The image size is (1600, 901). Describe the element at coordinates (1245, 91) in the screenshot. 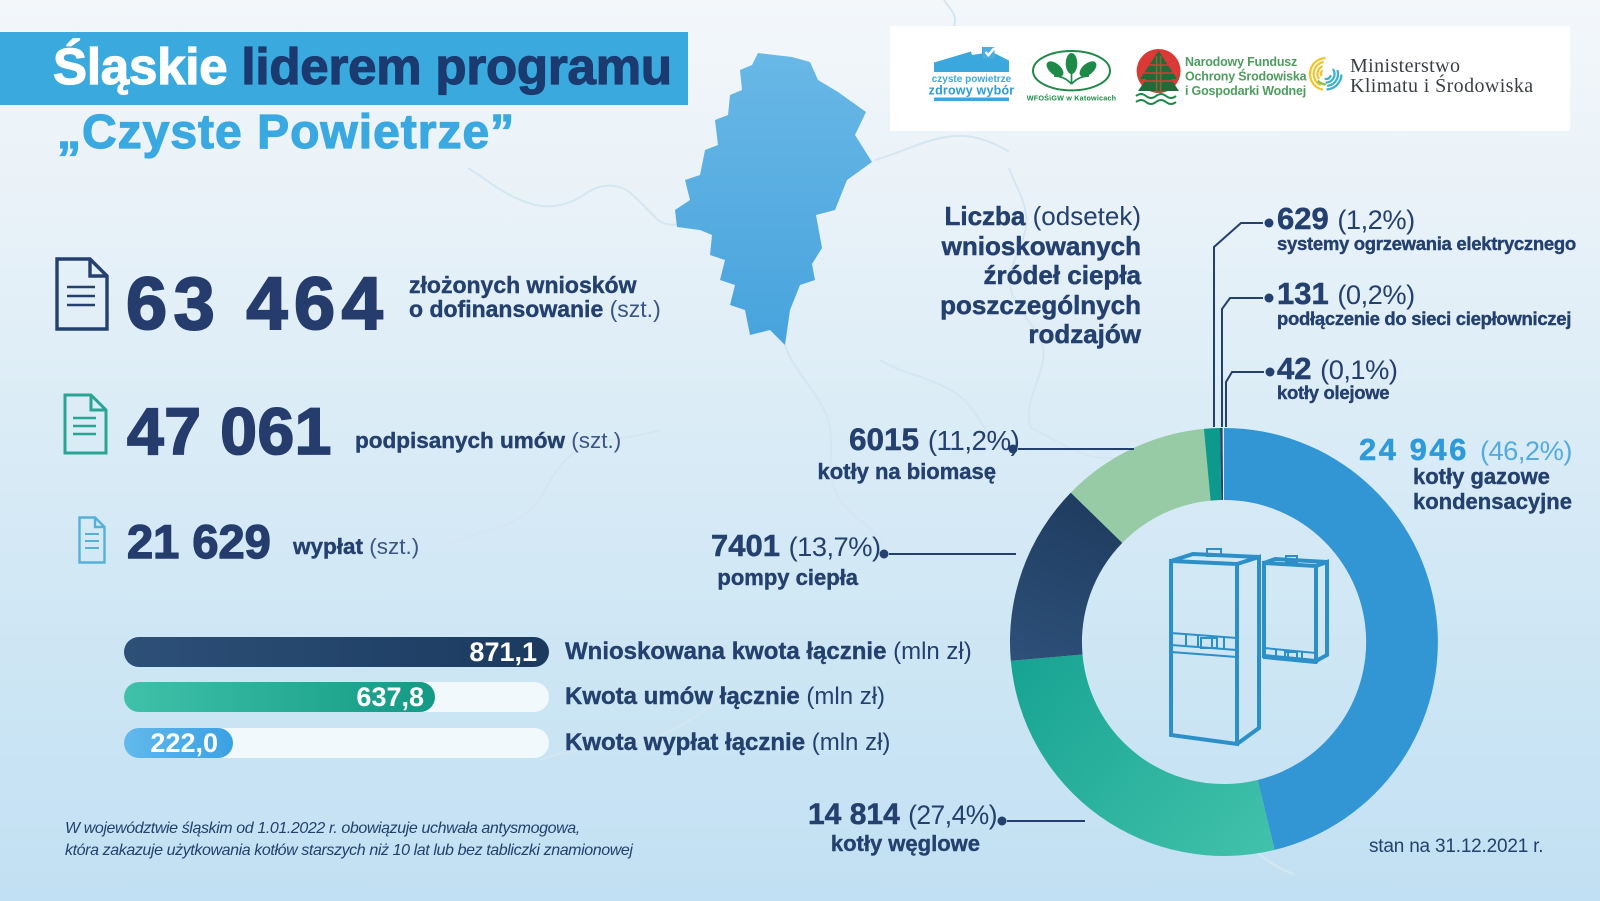

I see `svg-text: i Gospodarki Wodnej` at that location.